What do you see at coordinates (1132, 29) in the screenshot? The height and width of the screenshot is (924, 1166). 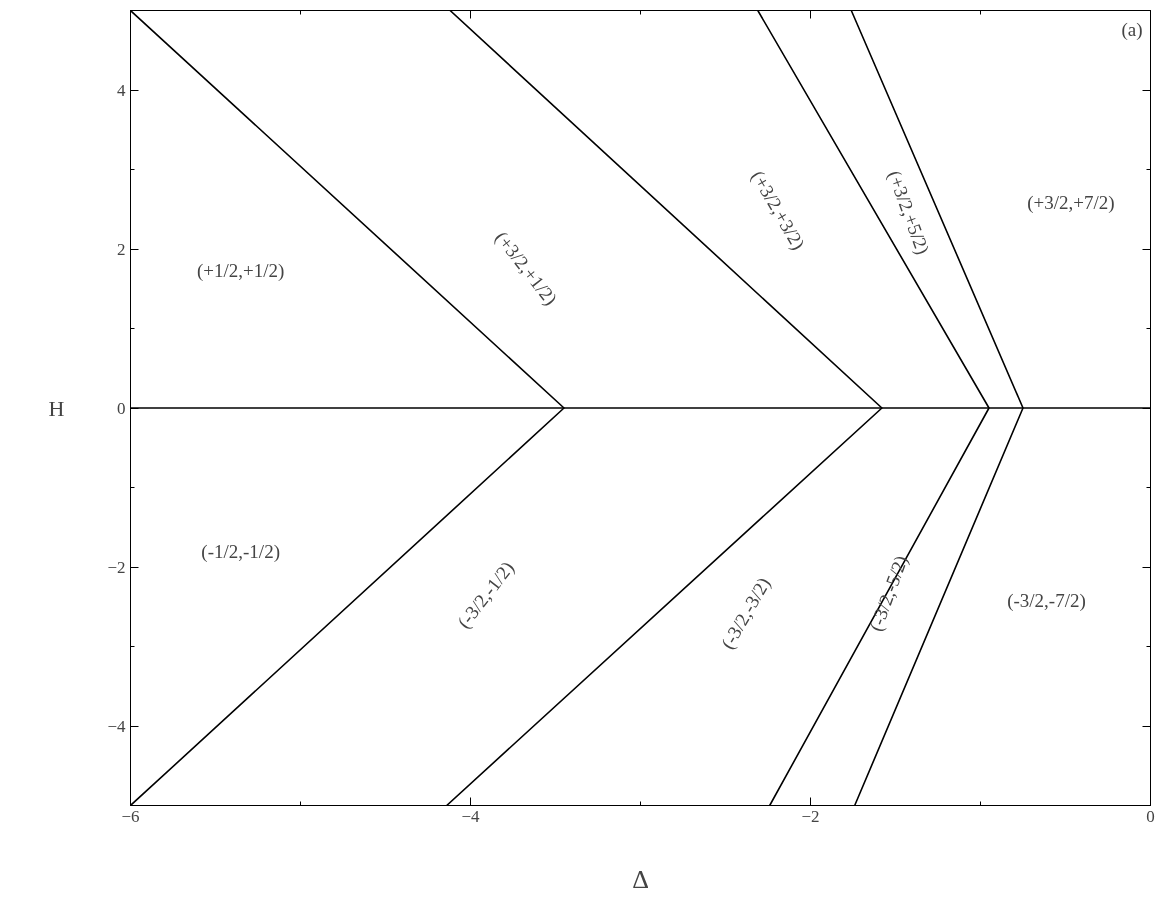 I see `annotation: (a)` at bounding box center [1132, 29].